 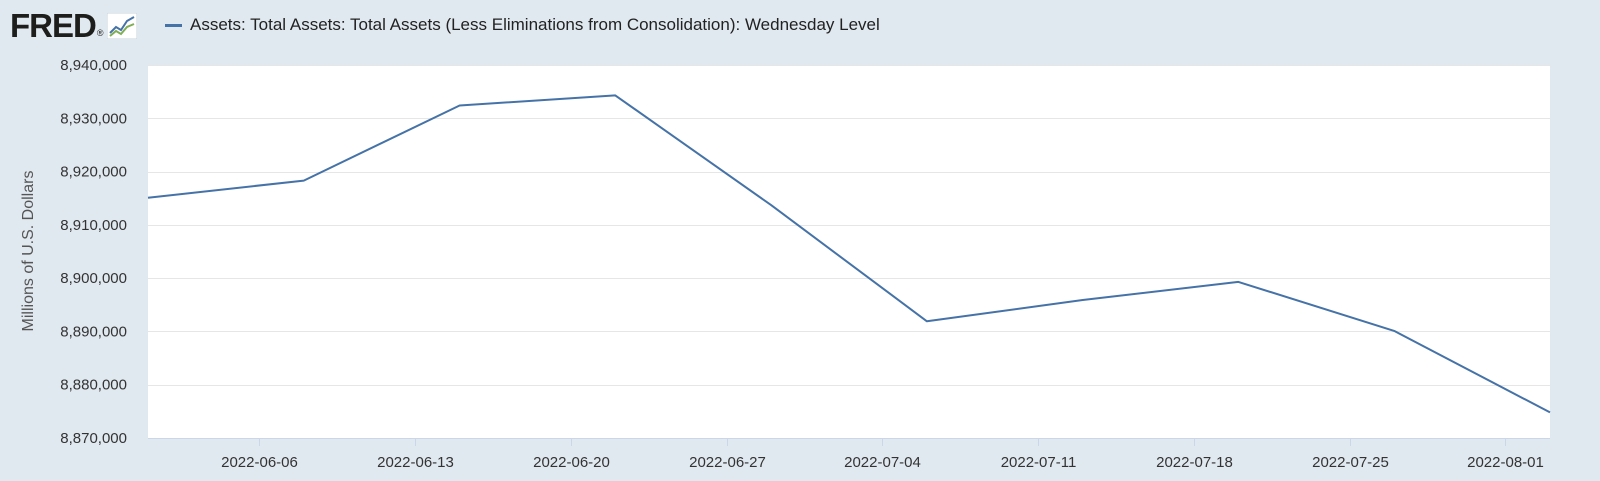 What do you see at coordinates (1194, 462) in the screenshot?
I see `x-tick-label: 2022-07-18` at bounding box center [1194, 462].